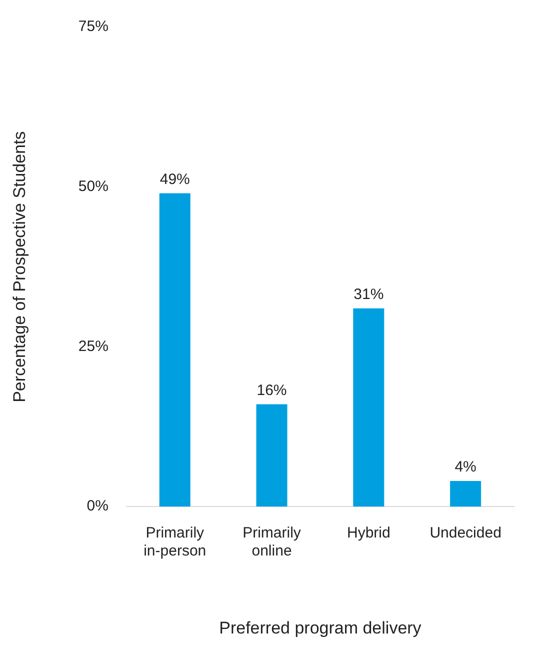  I want to click on data-label: 49%, so click(175, 179).